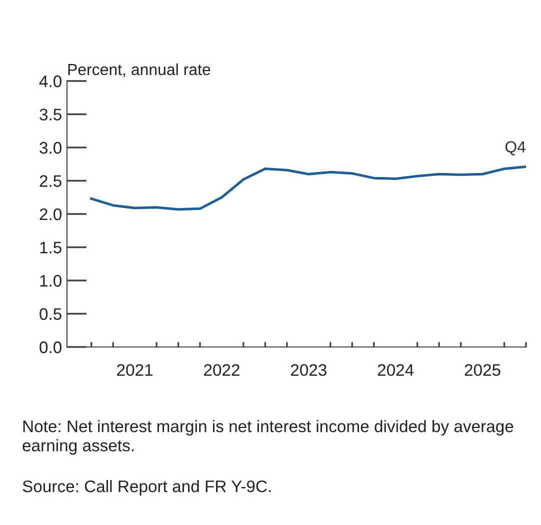 This screenshot has width=541, height=525. Describe the element at coordinates (146, 488) in the screenshot. I see `source-note: Source: Call Report and FR Y-9C.` at that location.